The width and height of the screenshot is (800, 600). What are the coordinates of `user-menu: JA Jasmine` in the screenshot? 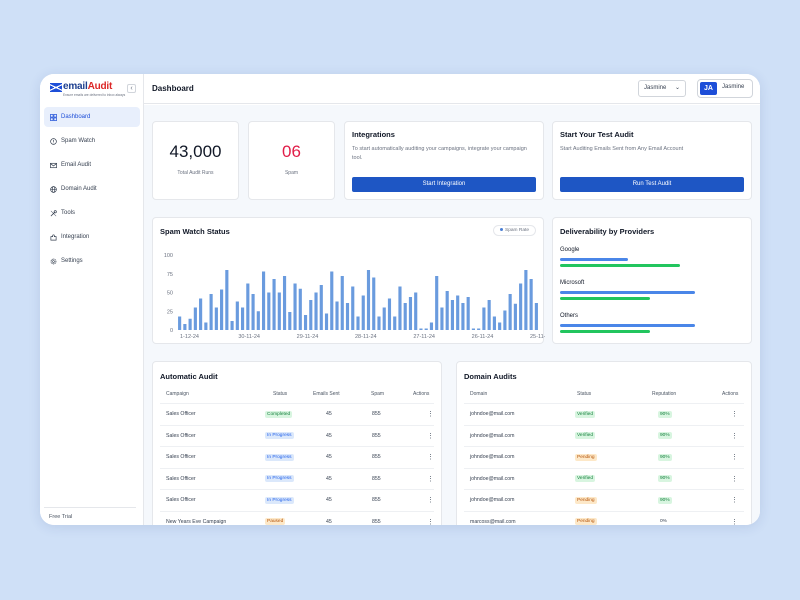 It's located at (725, 88).